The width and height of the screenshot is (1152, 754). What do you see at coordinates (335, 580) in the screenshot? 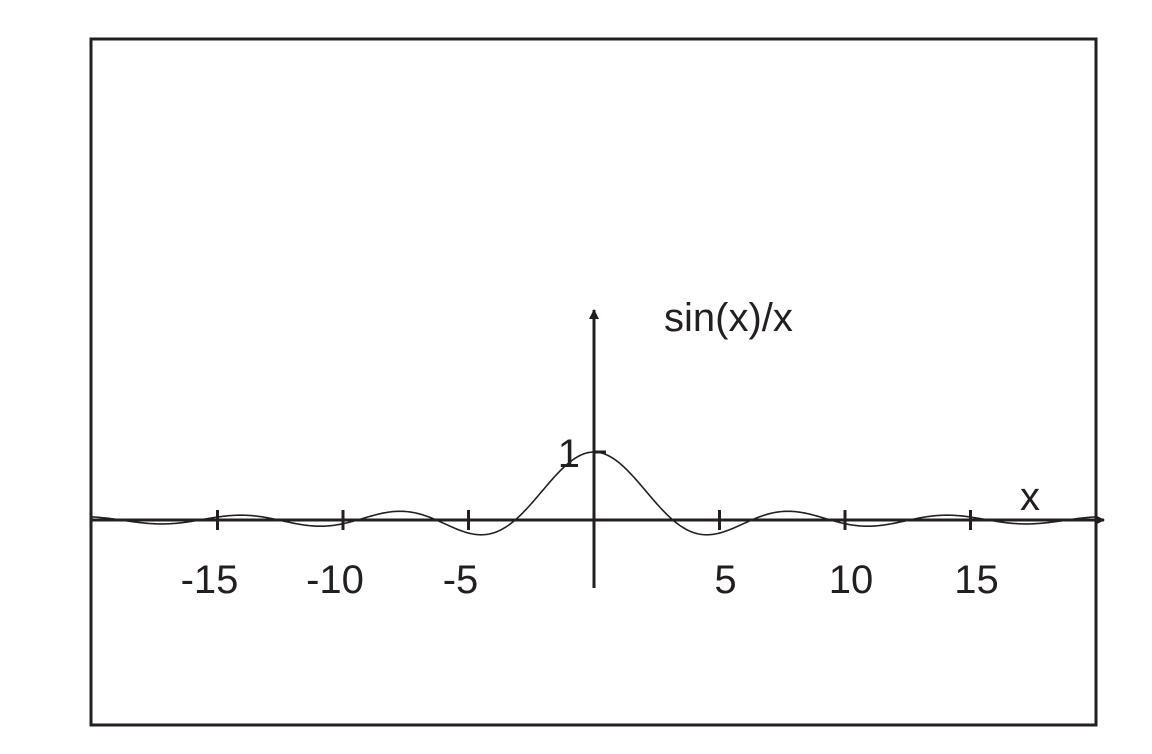
I see `x-tick-label: -10` at bounding box center [335, 580].